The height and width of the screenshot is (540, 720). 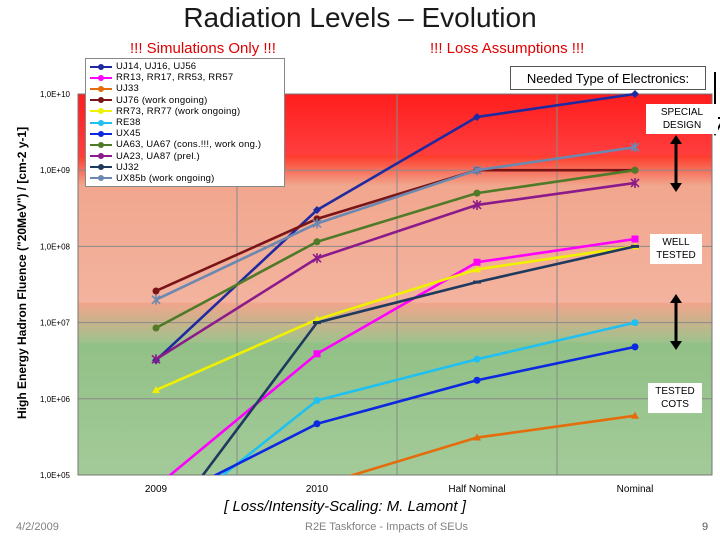 I want to click on x-tick-label: Nominal, so click(x=635, y=489).